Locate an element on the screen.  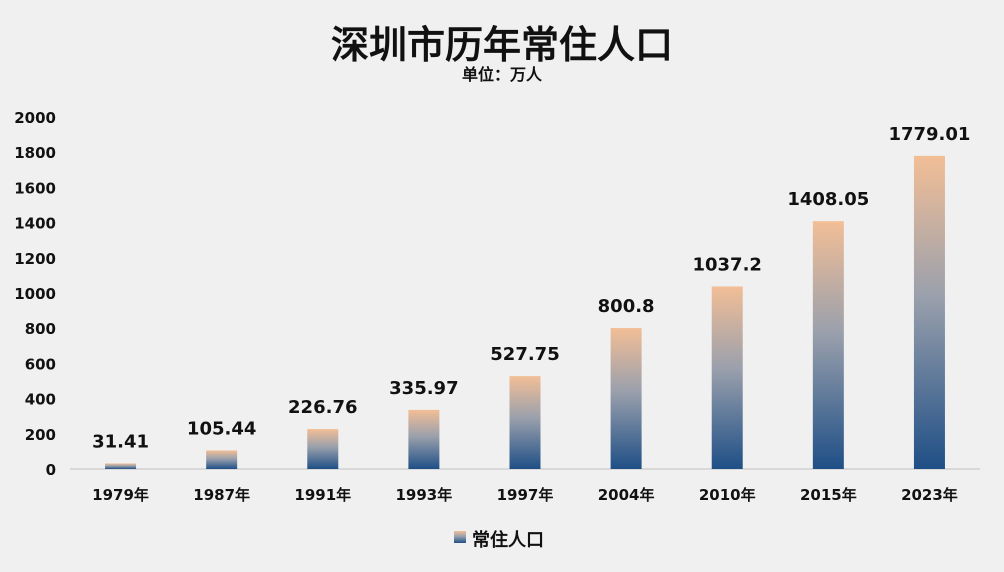
x-tick-label: 1993年 is located at coordinates (424, 495).